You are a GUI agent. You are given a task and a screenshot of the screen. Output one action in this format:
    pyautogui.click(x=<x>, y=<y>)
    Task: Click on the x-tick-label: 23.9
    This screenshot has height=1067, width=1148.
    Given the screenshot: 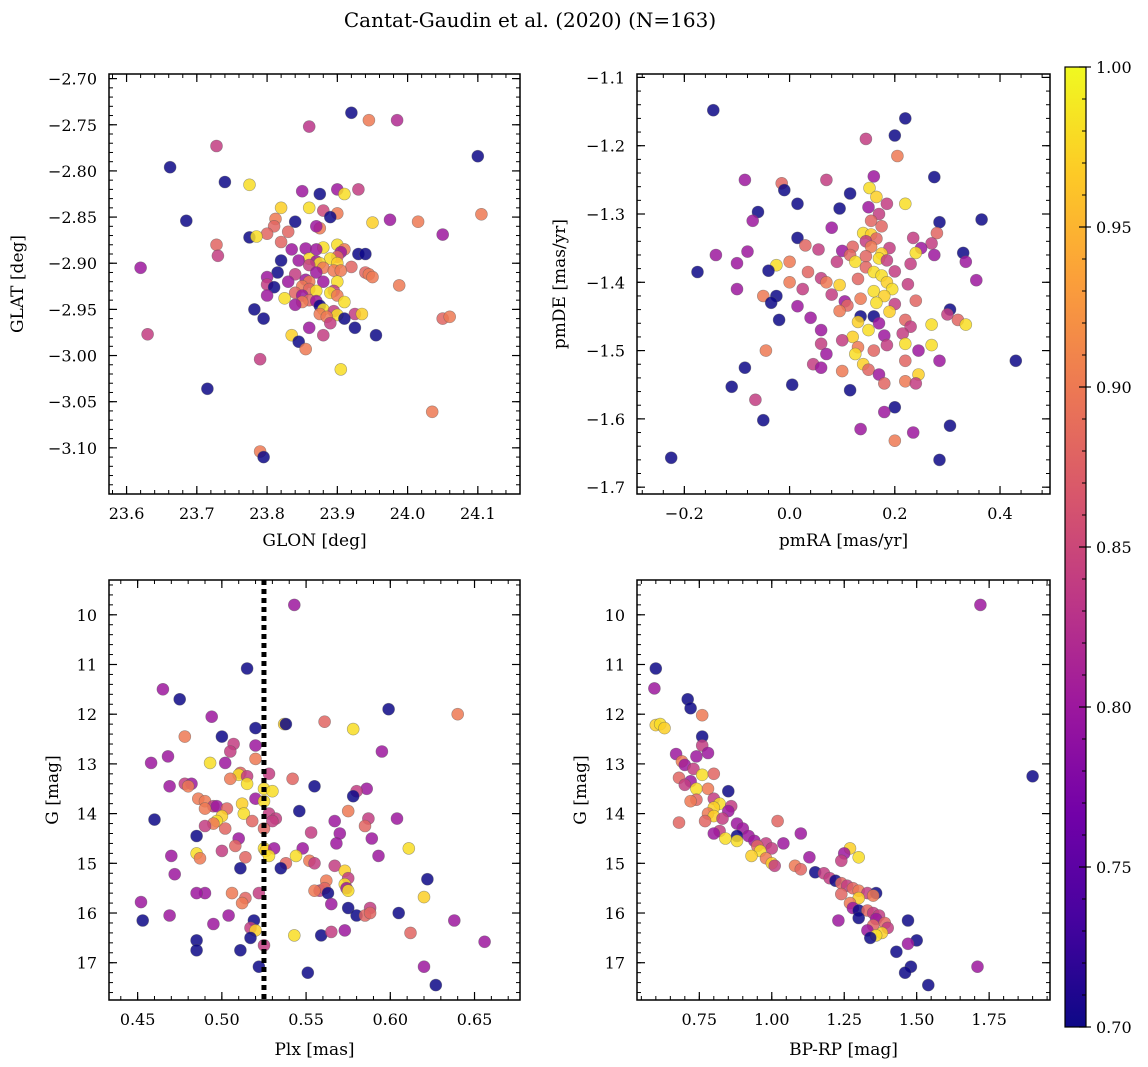 What is the action you would take?
    pyautogui.click(x=338, y=513)
    